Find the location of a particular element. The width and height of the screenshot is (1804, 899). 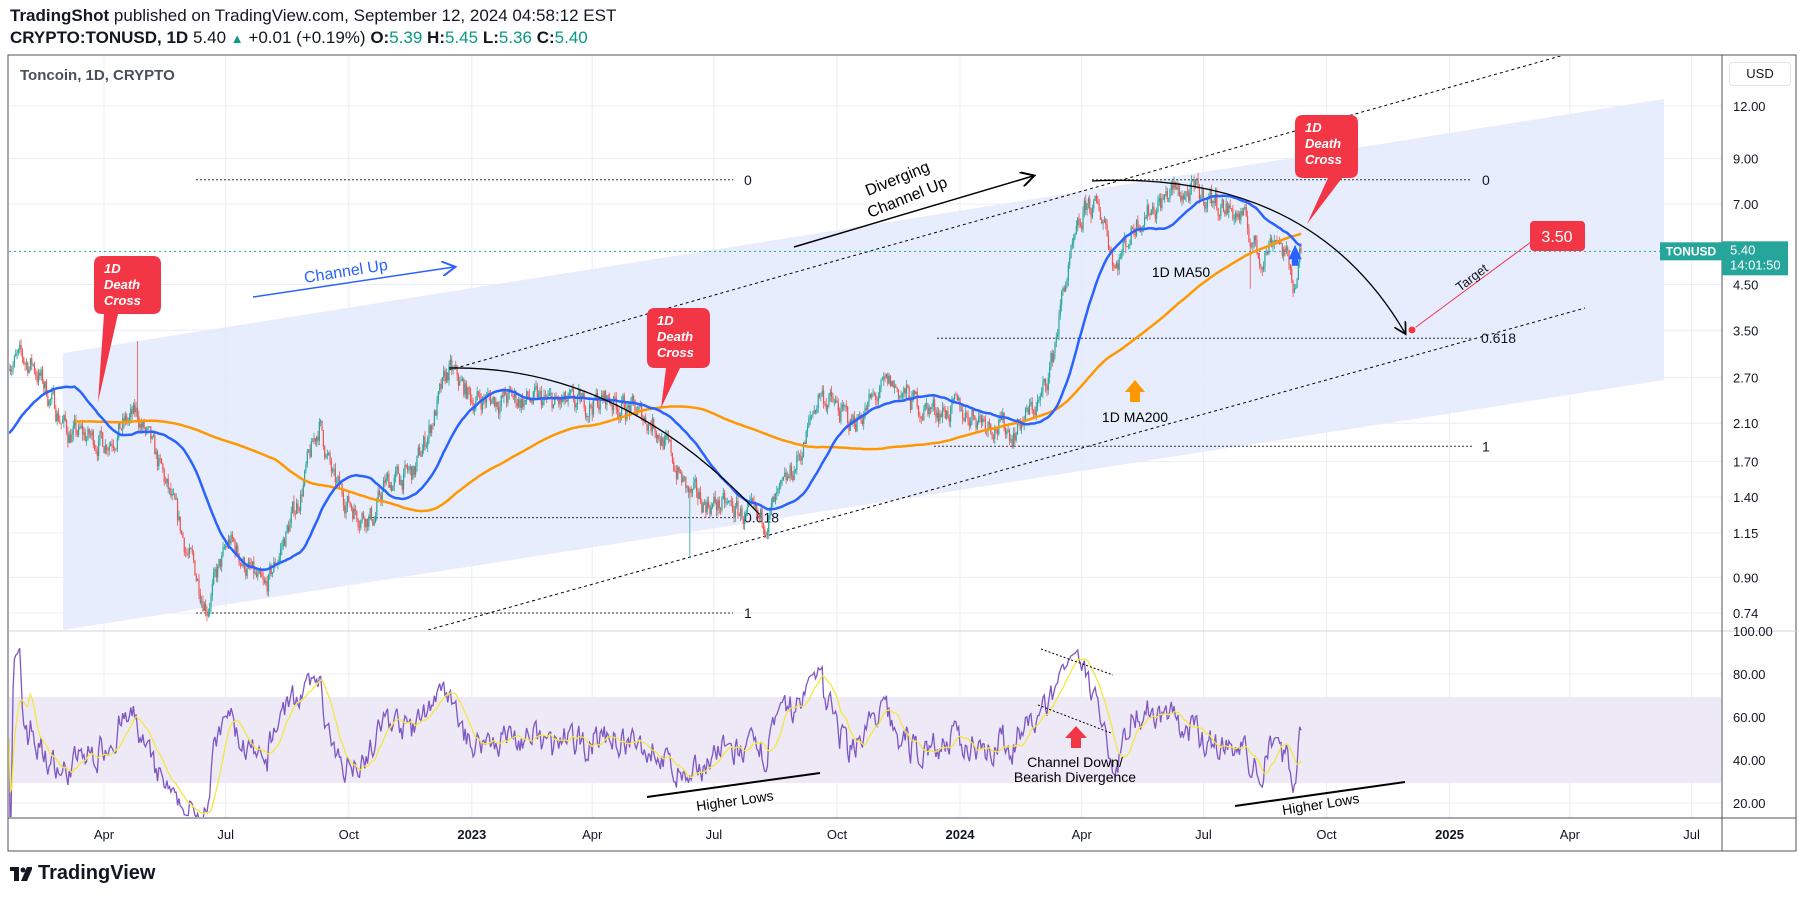

time-tick-label: 2023 is located at coordinates (471, 834).